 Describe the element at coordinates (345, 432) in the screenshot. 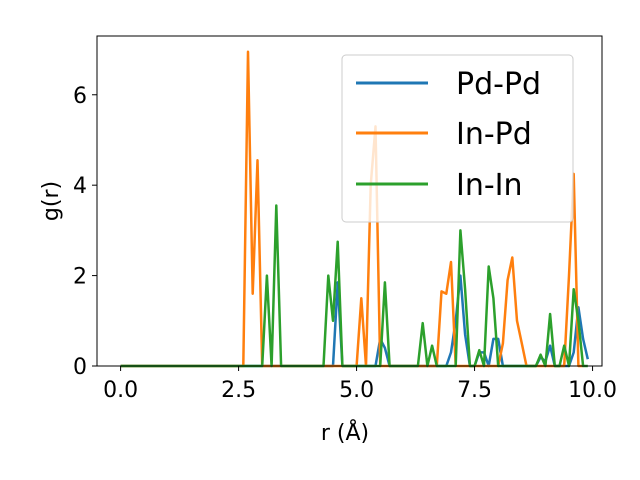

I see `x-axis-label: r (Å)` at that location.